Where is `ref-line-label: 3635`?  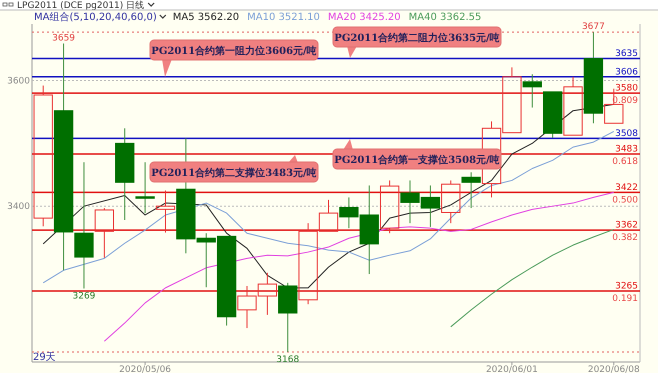 ref-line-label: 3635 is located at coordinates (626, 54).